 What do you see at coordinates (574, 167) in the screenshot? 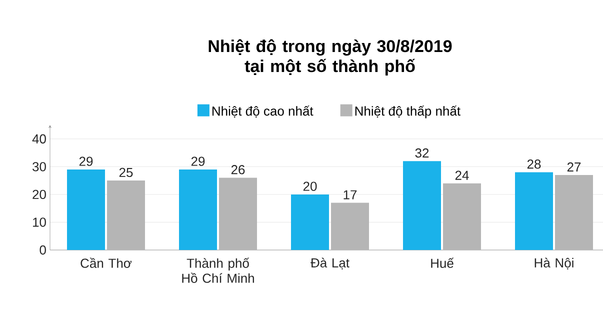
I see `data-label: 27` at bounding box center [574, 167].